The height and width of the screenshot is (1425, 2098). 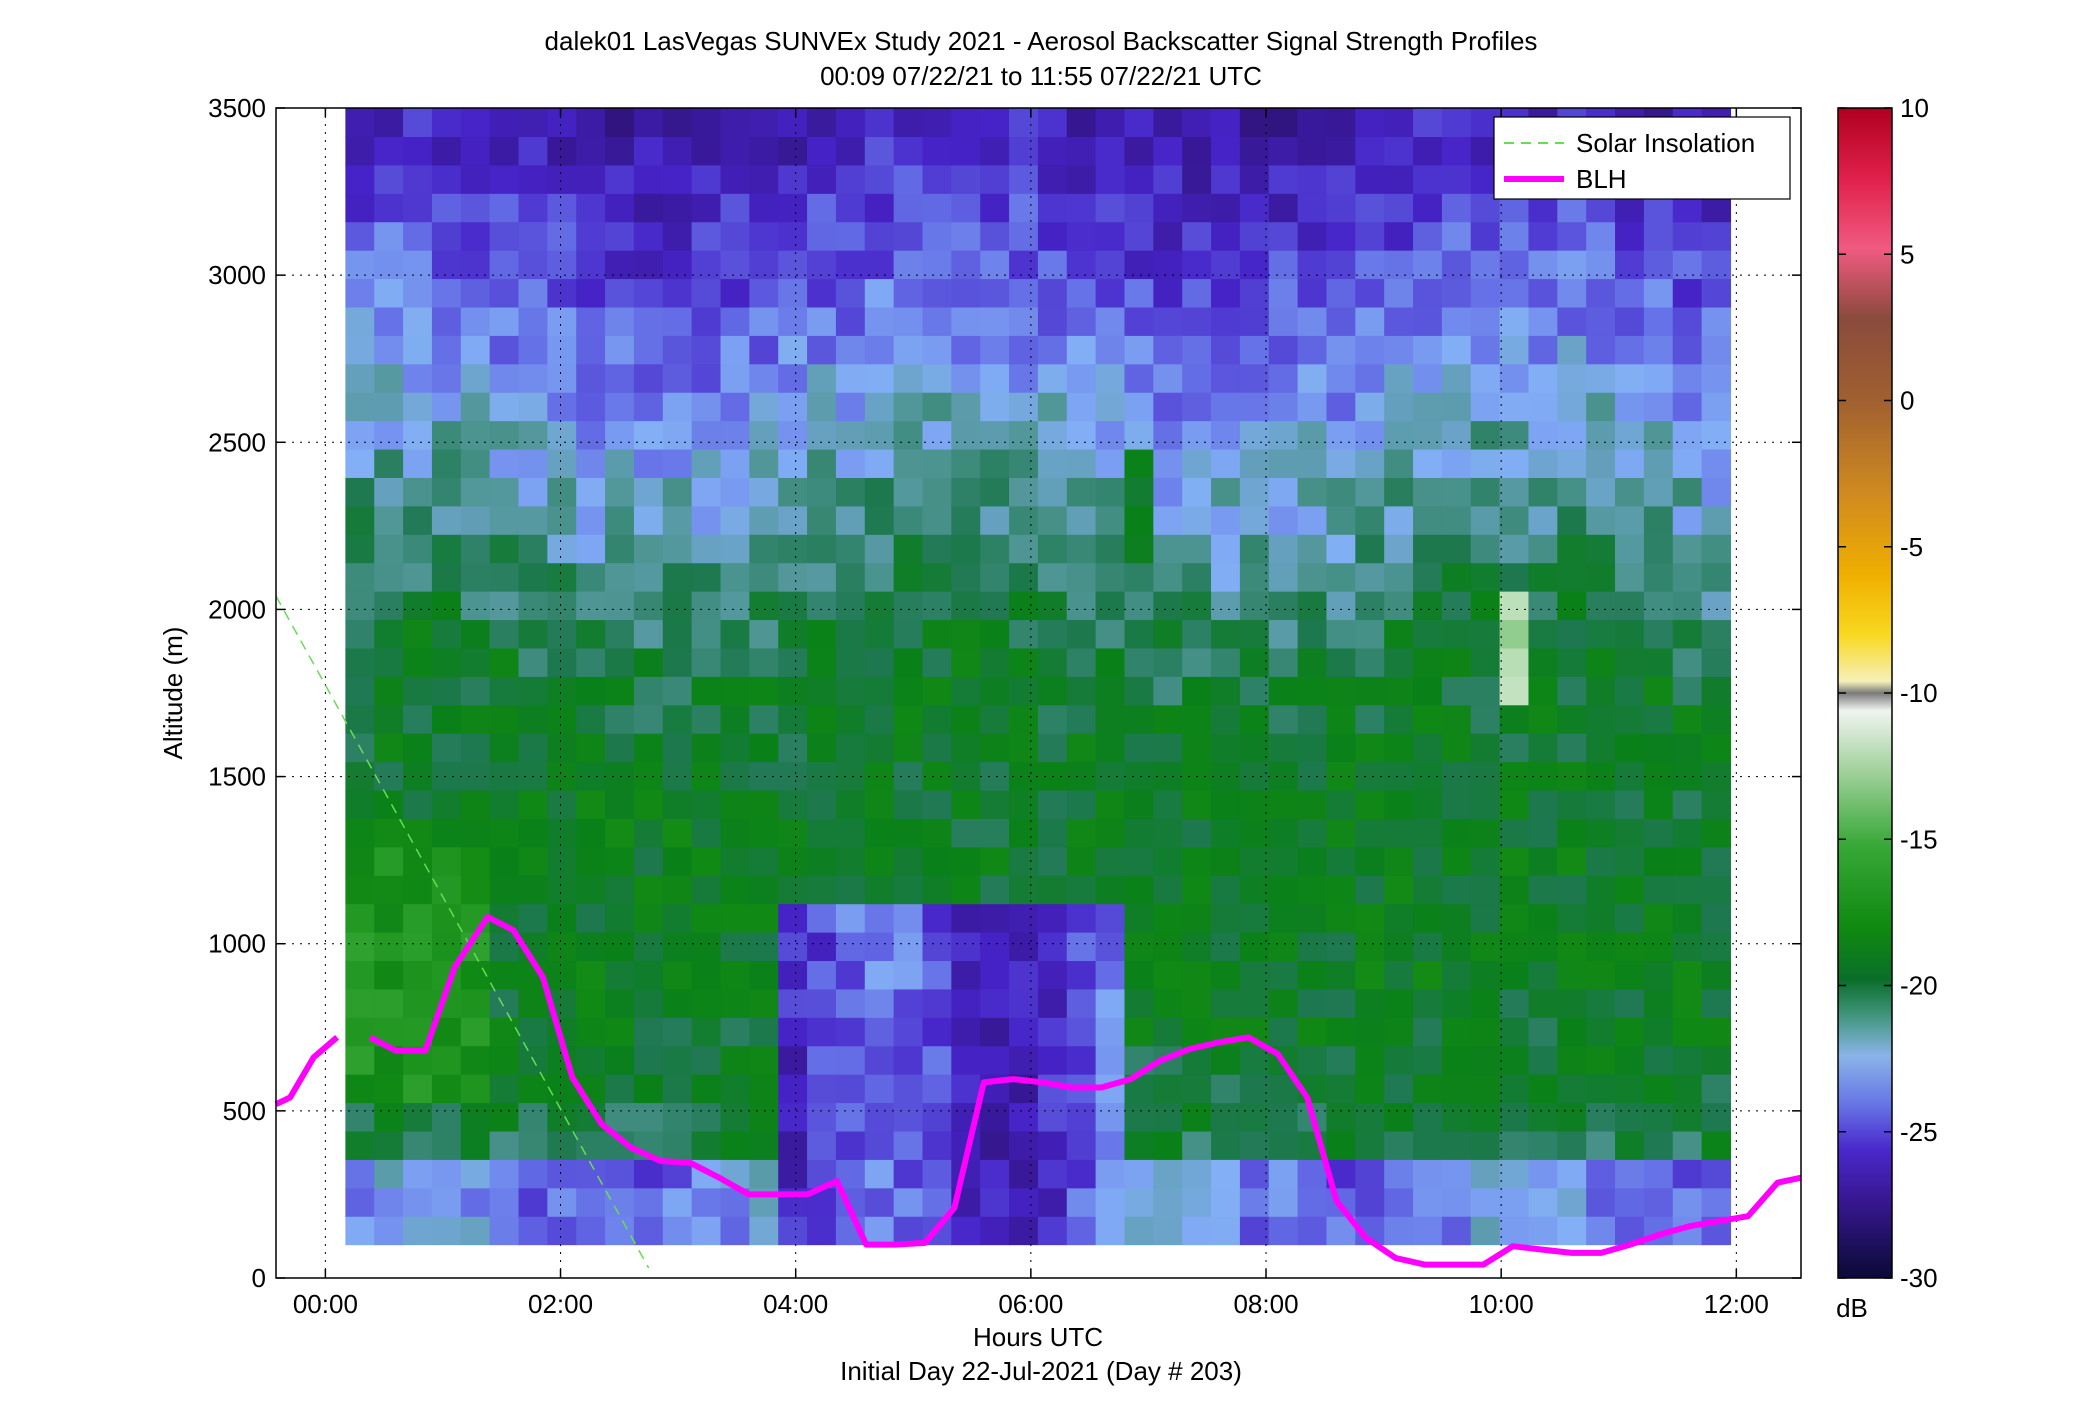 I want to click on y-tick-label: 500, so click(x=244, y=1111).